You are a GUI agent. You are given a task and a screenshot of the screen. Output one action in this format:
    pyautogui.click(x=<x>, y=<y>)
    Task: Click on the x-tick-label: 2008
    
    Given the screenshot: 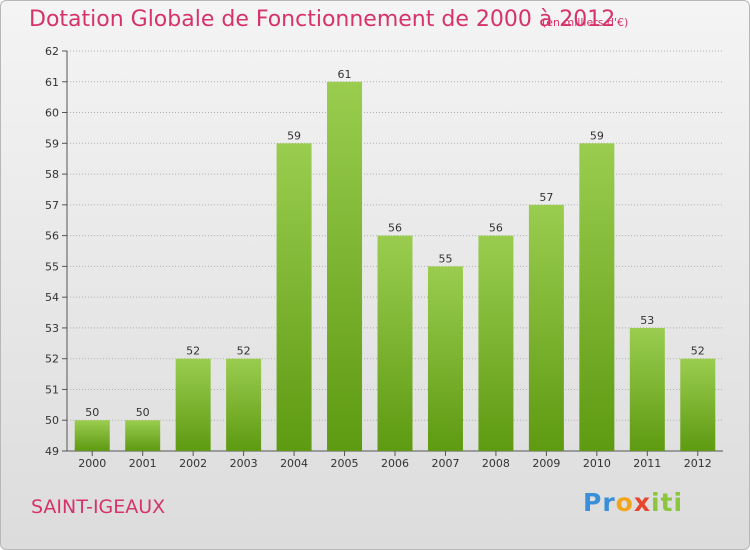 What is the action you would take?
    pyautogui.click(x=496, y=463)
    